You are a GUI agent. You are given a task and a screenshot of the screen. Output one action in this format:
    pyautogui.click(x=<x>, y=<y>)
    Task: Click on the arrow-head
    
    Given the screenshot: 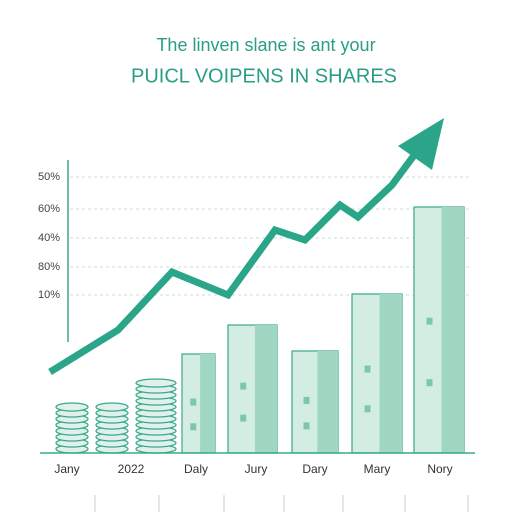 What is the action you would take?
    pyautogui.click(x=421, y=144)
    